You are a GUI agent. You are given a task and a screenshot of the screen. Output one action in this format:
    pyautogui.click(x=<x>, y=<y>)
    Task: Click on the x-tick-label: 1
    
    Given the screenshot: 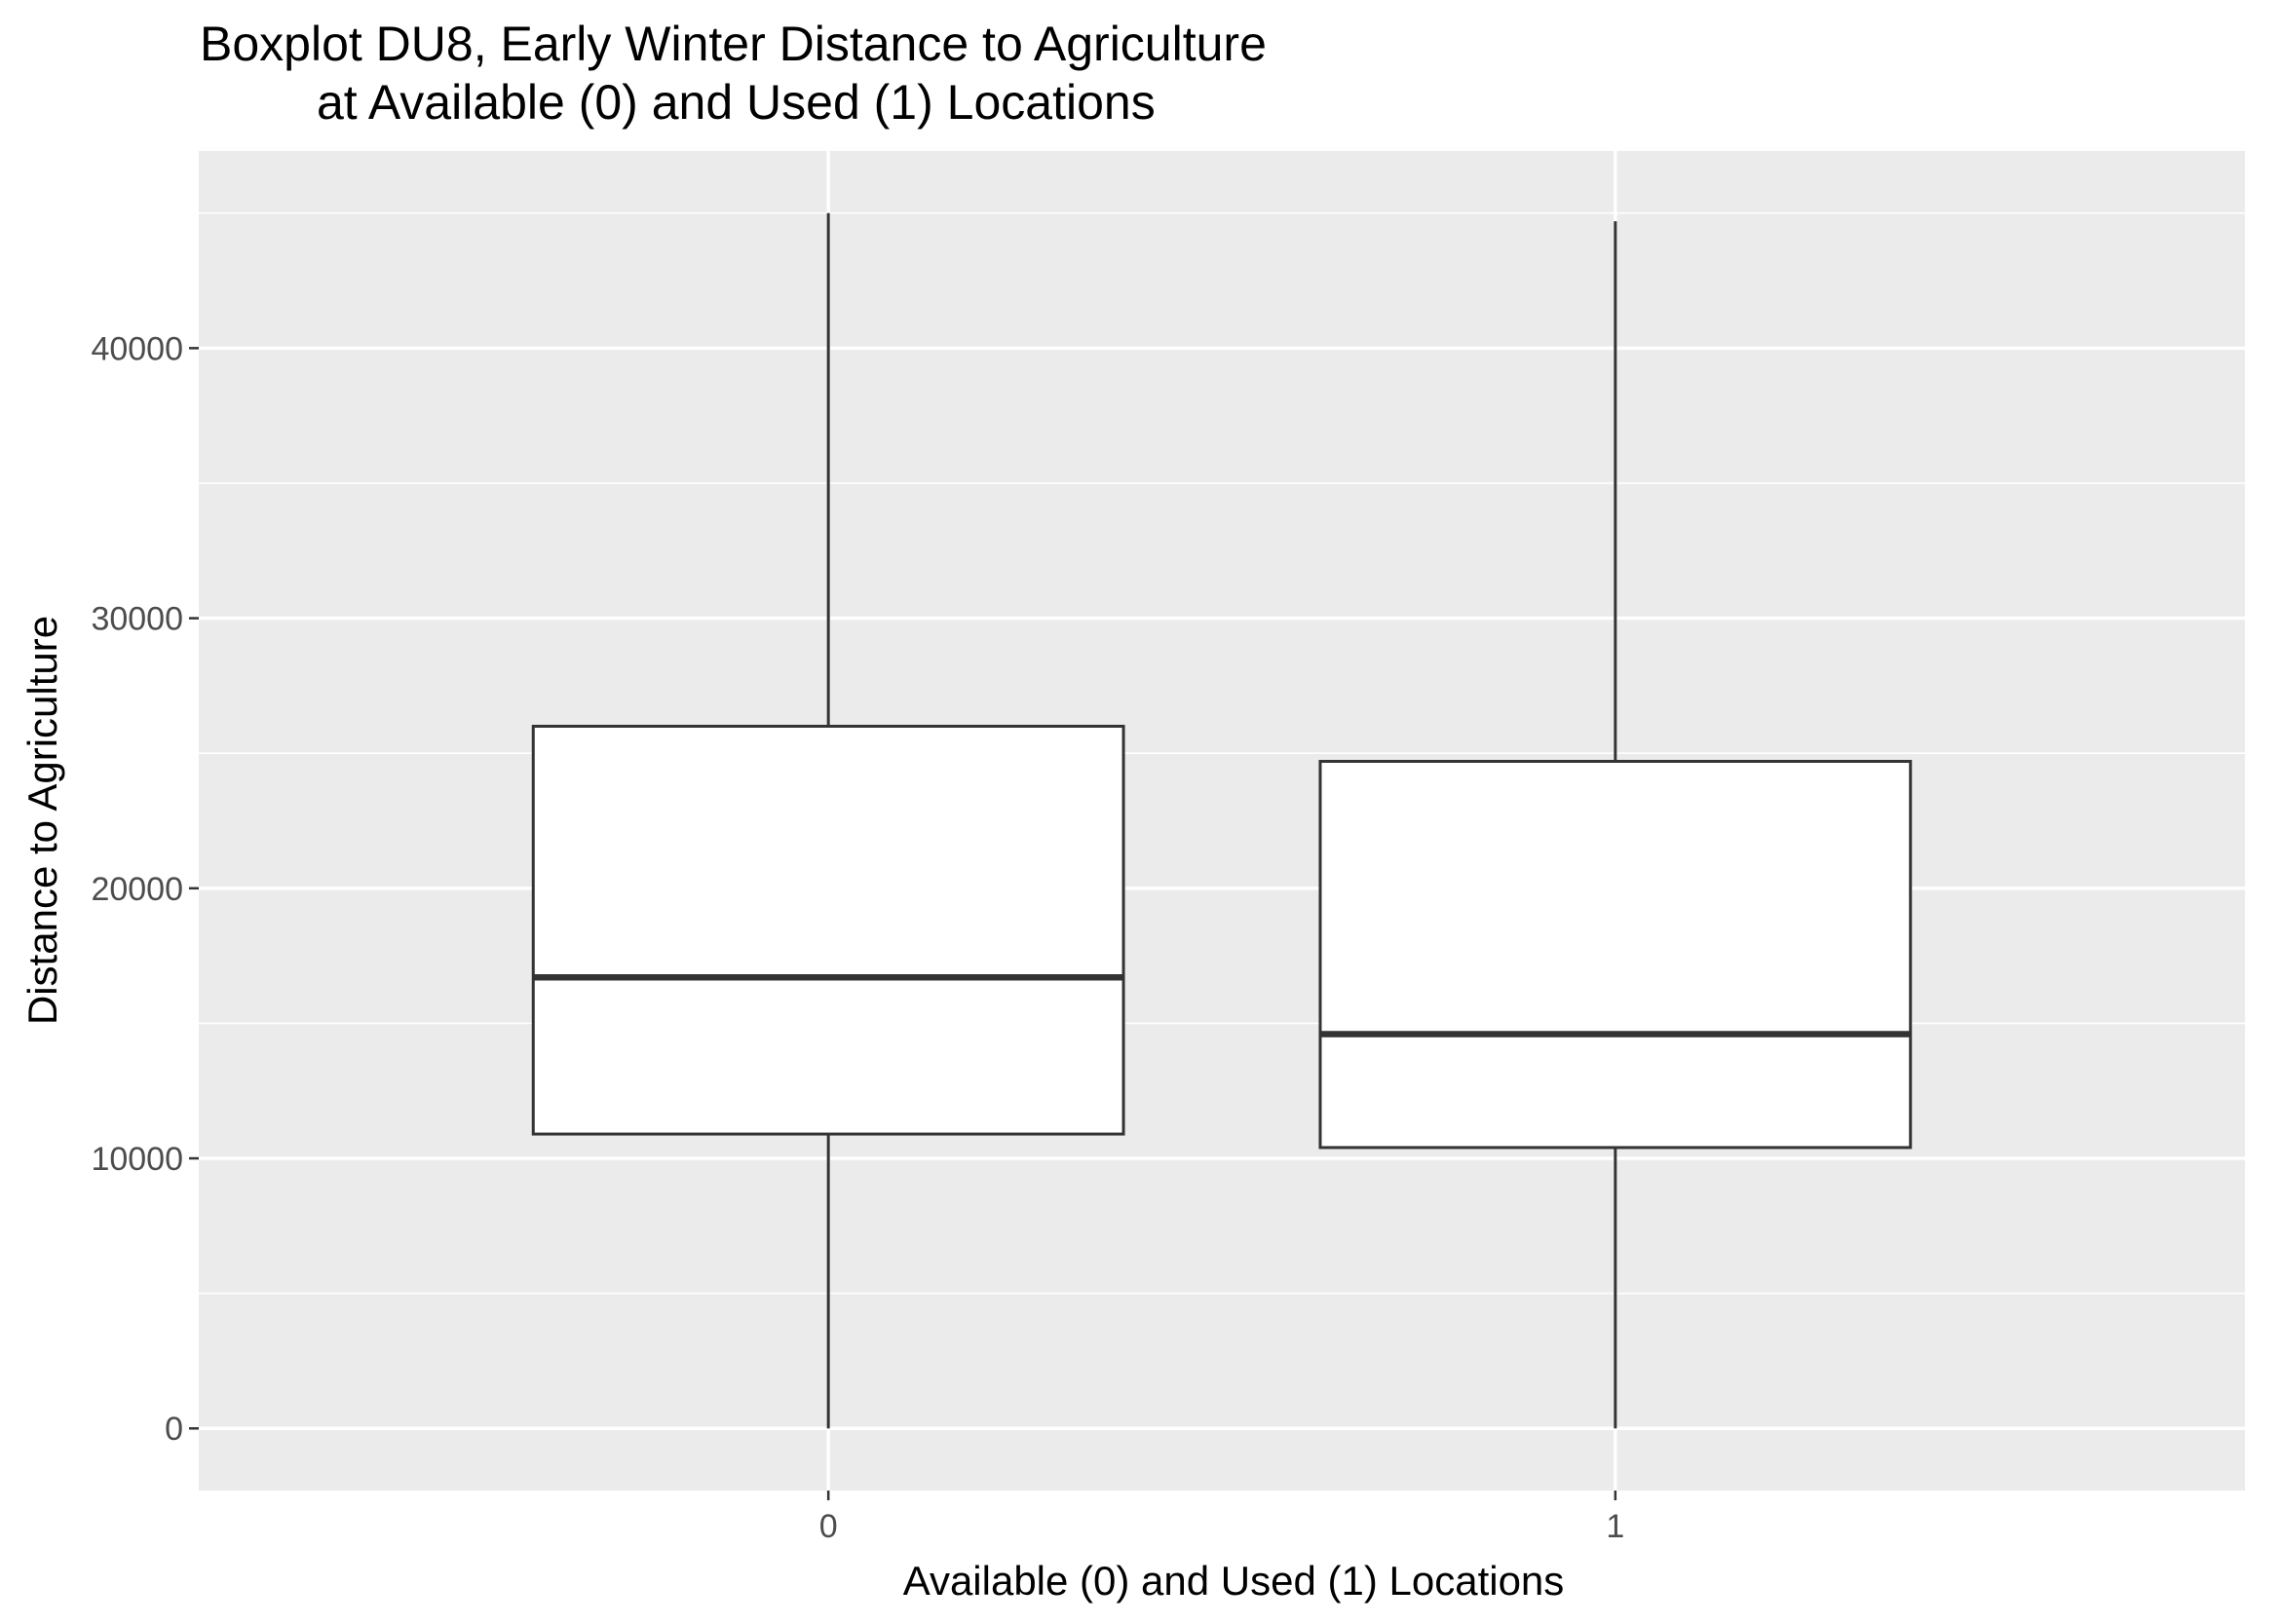 What is the action you would take?
    pyautogui.click(x=1615, y=1526)
    